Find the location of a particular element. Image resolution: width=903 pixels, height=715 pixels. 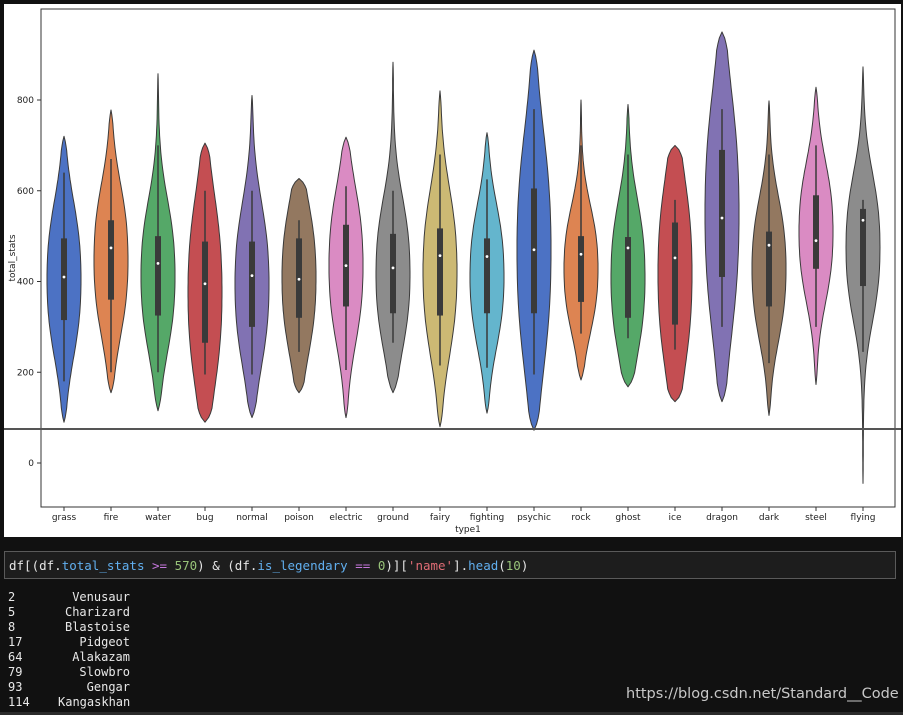

y-axis-label: total_stats is located at coordinates (13, 257).